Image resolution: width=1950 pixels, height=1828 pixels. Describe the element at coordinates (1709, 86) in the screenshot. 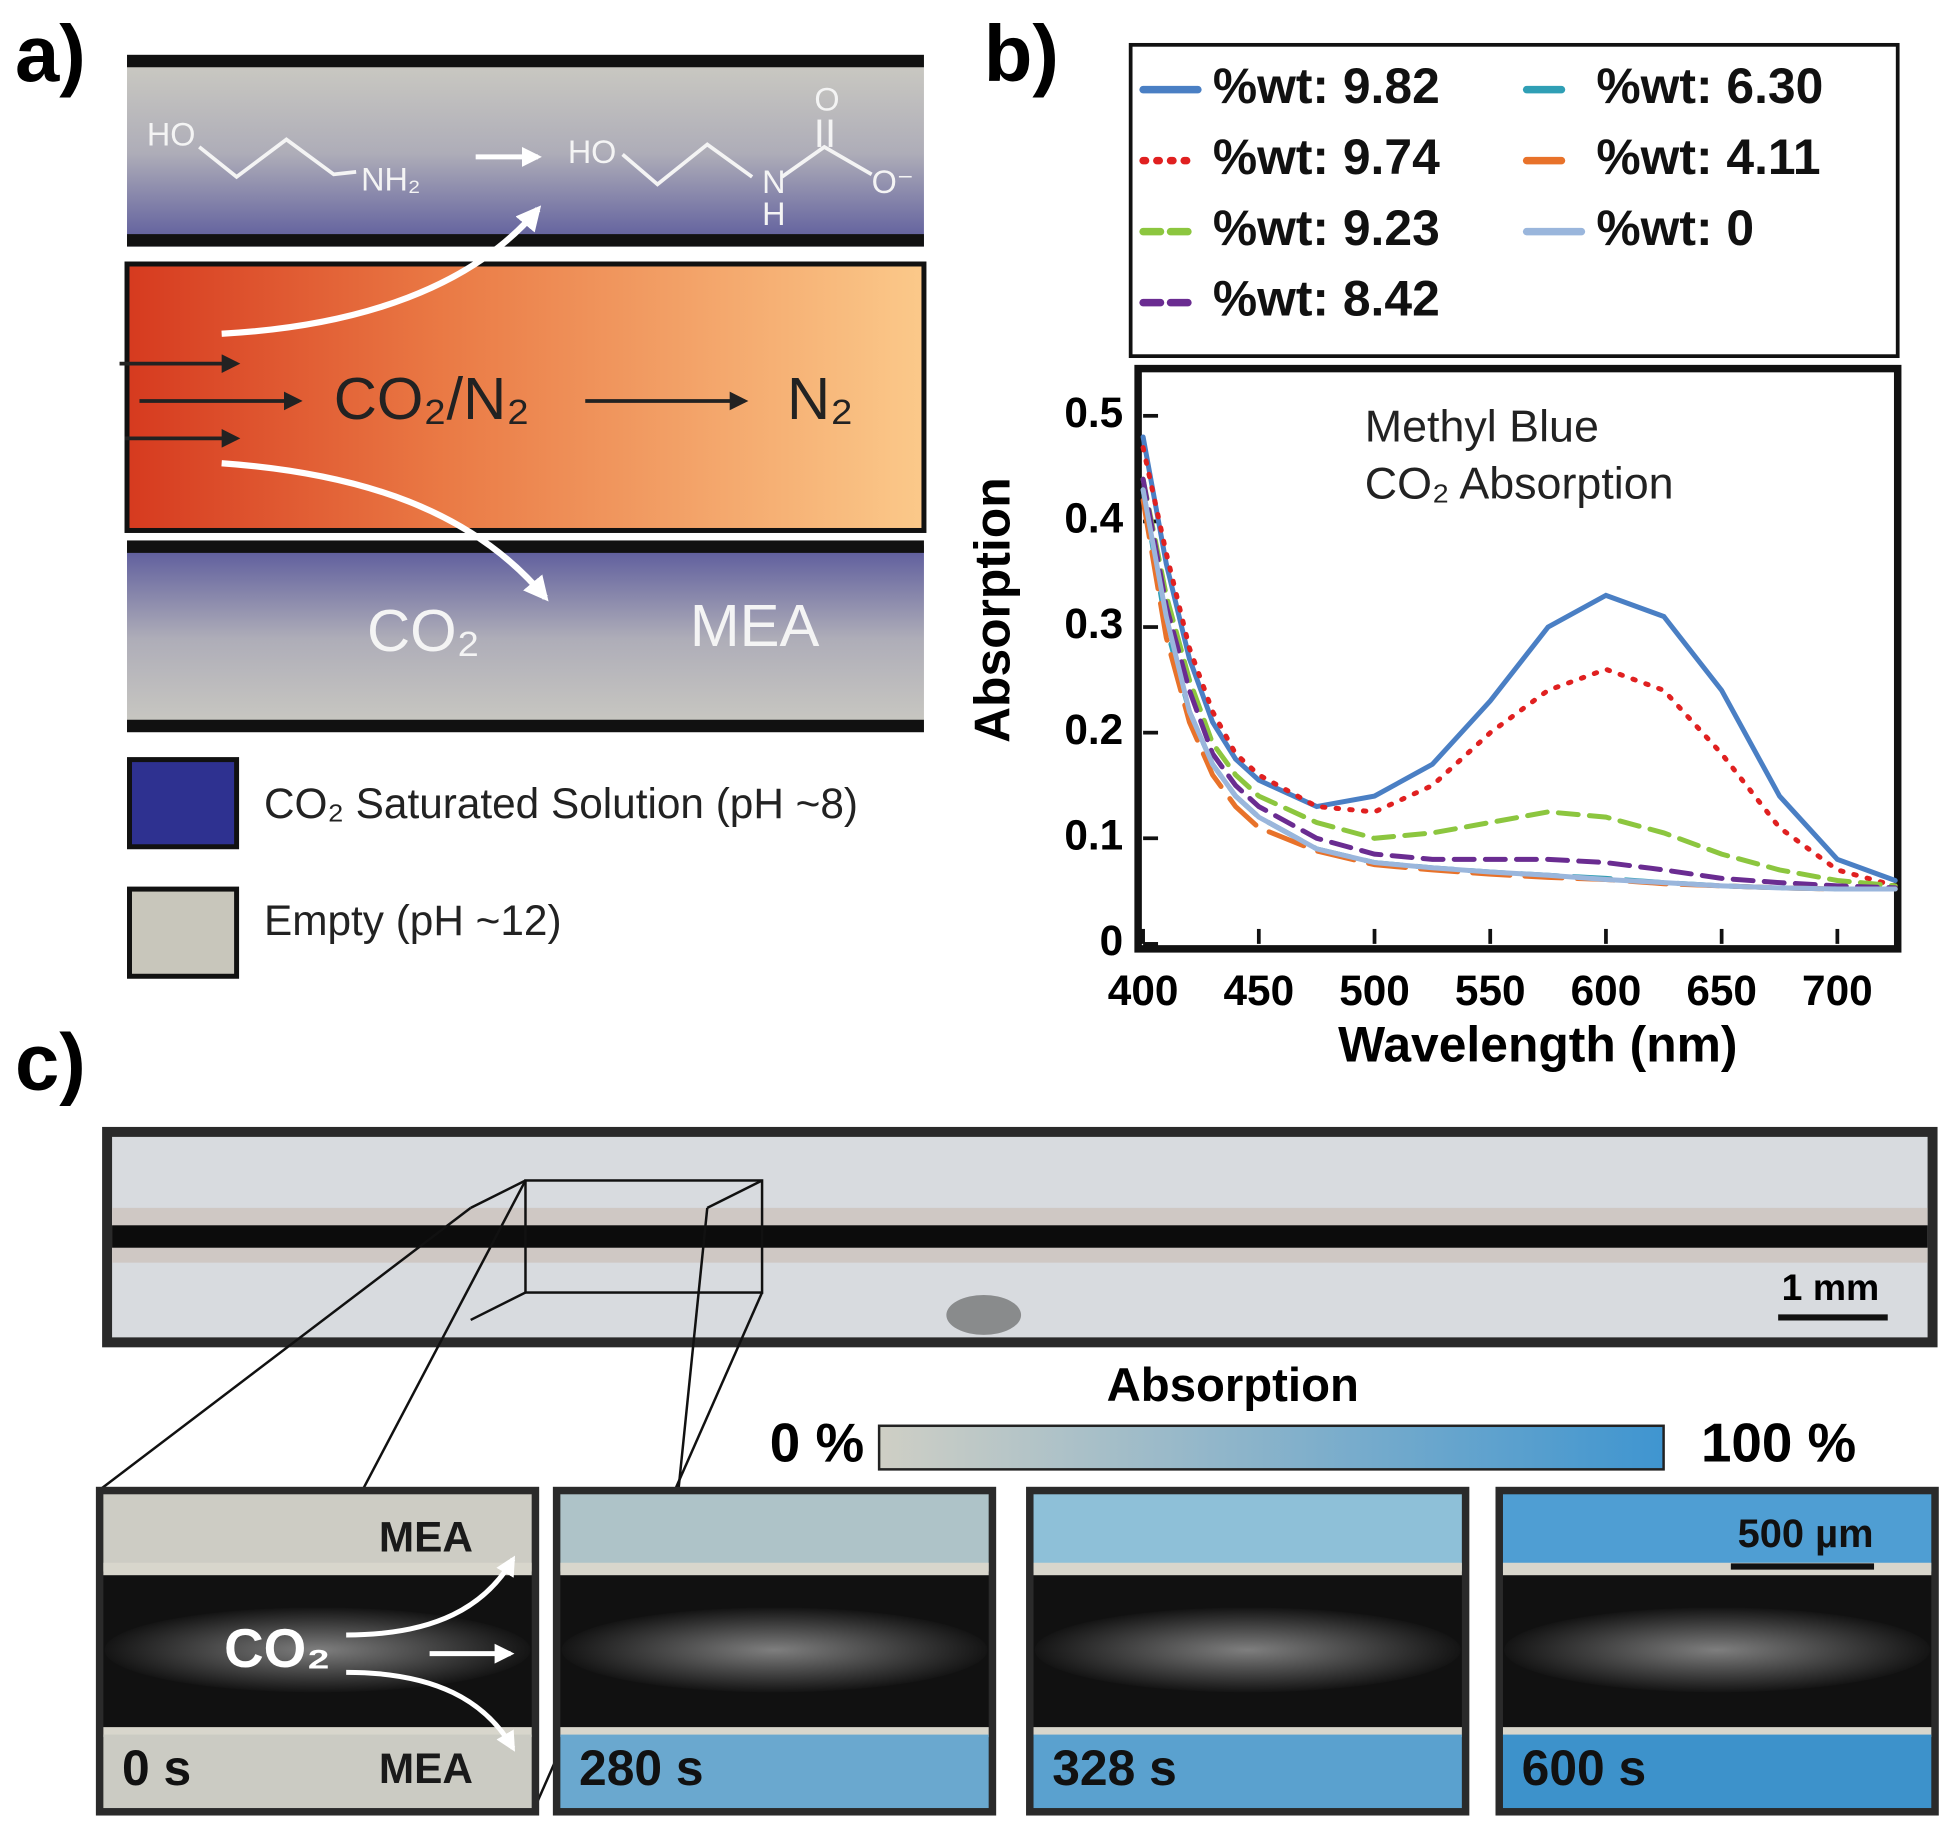

I see `legend-label: %wt: 6.30` at that location.